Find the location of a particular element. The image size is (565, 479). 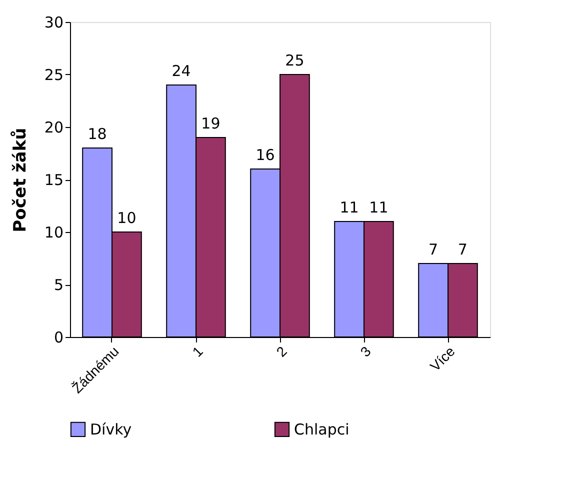

data-label: 19 is located at coordinates (210, 123).